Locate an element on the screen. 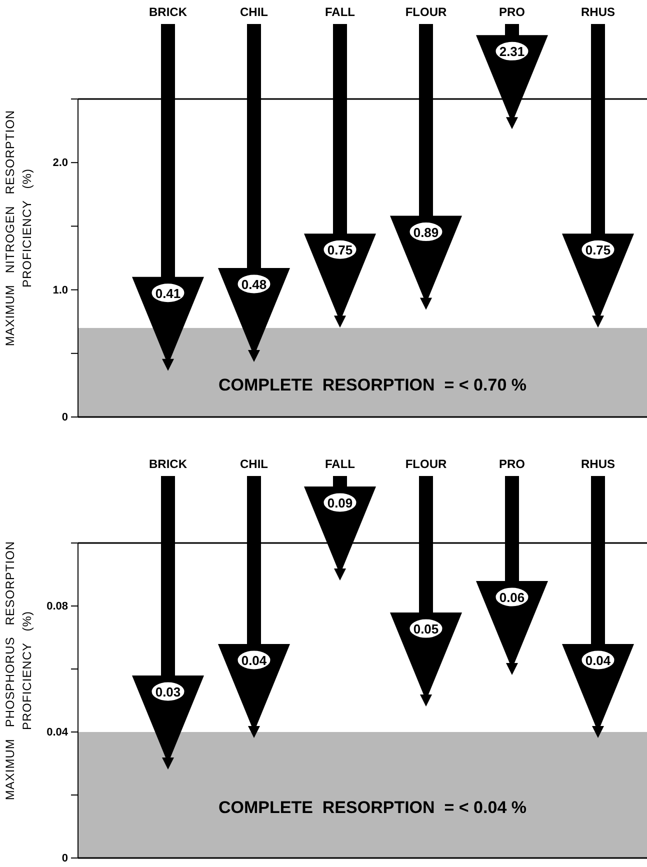  annotation: 0.89 is located at coordinates (426, 232).